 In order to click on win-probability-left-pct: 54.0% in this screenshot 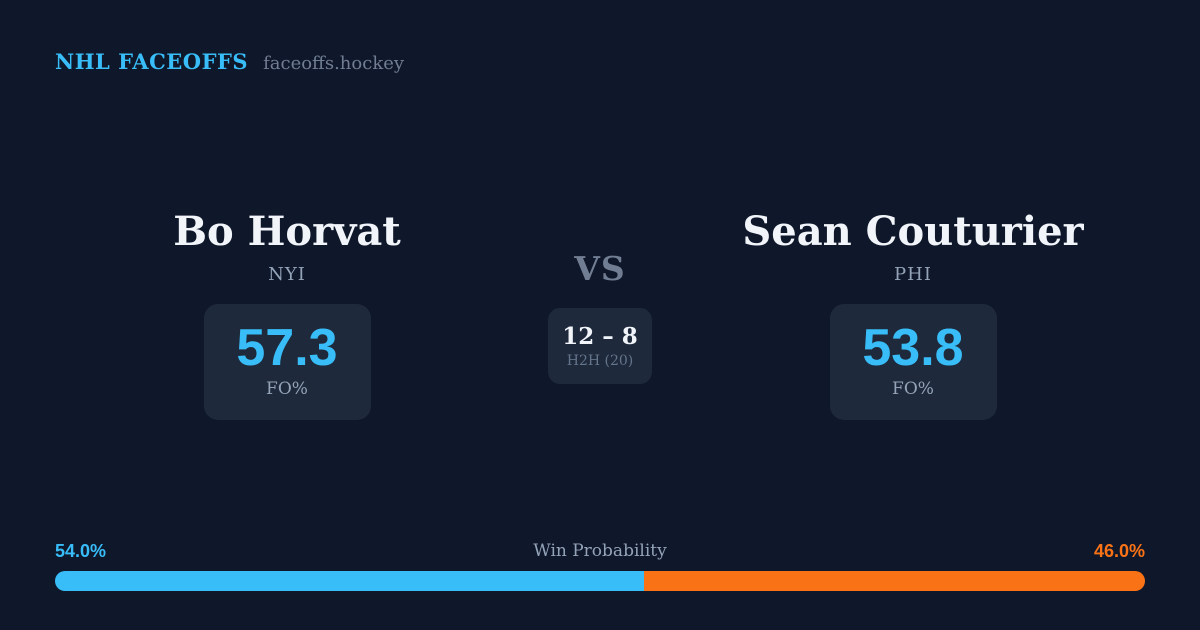, I will do `click(81, 551)`.